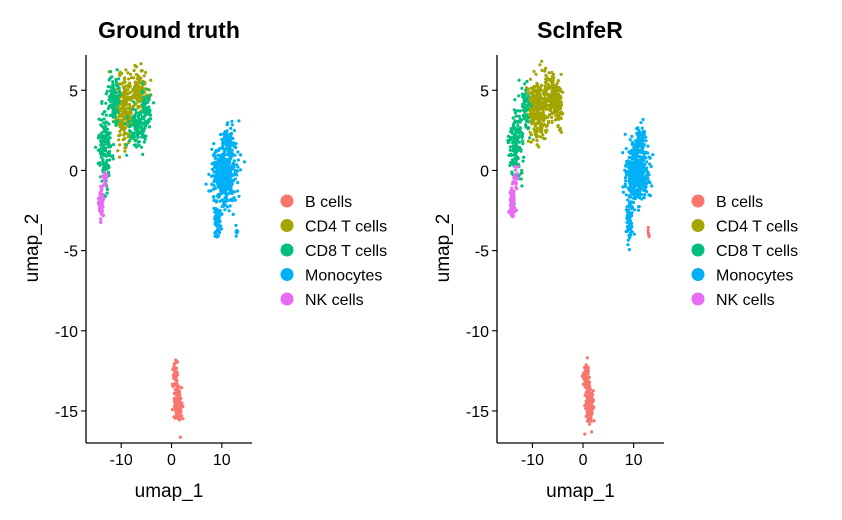  What do you see at coordinates (169, 30) in the screenshot?
I see `chart-title: Ground truth` at bounding box center [169, 30].